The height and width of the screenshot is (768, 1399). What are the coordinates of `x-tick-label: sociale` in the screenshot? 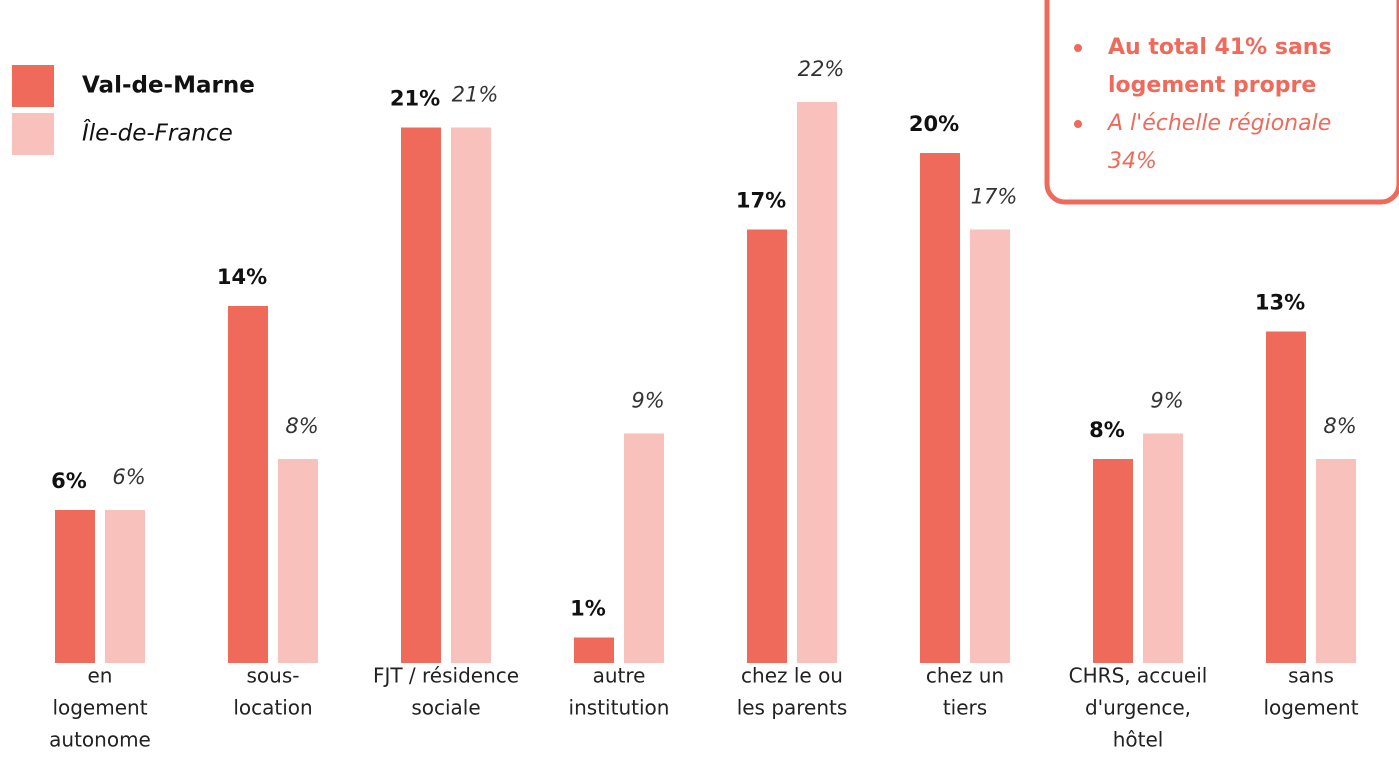 It's located at (445, 708).